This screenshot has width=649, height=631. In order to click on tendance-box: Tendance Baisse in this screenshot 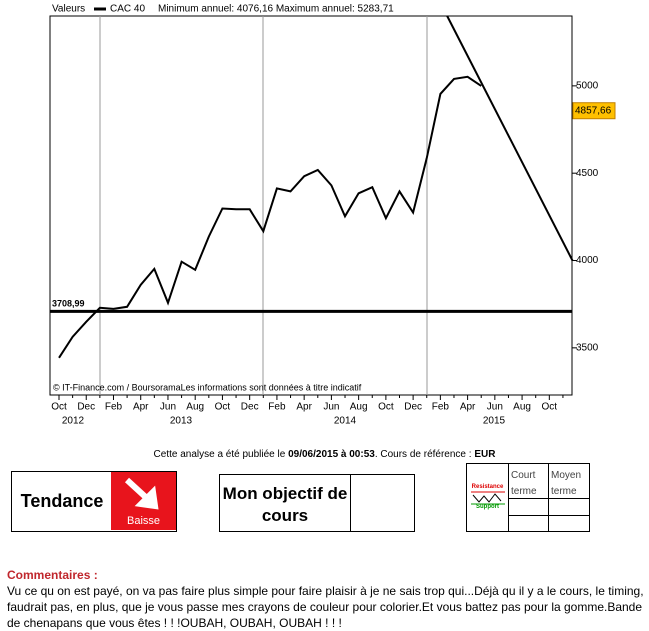, I will do `click(94, 501)`.